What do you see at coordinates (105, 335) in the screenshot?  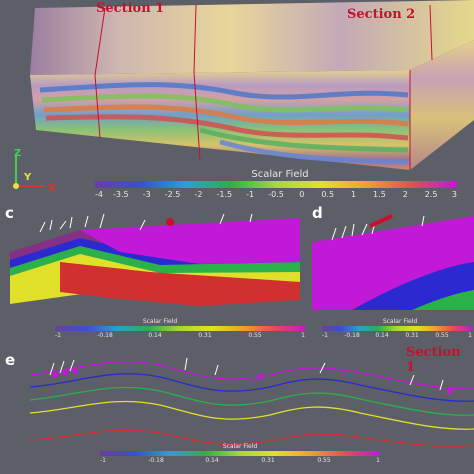 I see `colorbar_c-tick-label: -0.18` at bounding box center [105, 335].